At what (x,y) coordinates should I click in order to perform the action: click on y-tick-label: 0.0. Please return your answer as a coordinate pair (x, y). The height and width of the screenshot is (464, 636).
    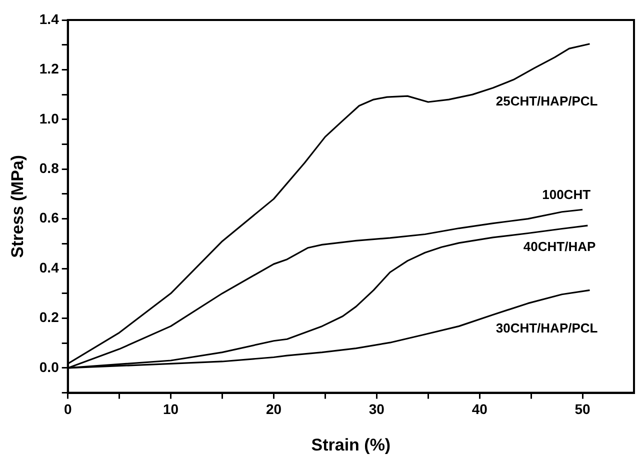
    Looking at the image, I should click on (49, 366).